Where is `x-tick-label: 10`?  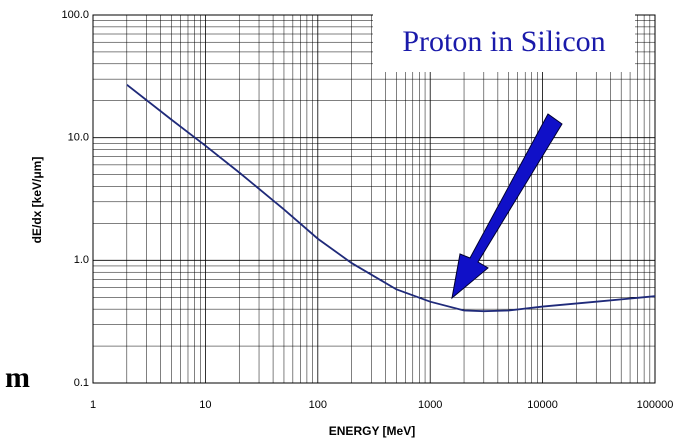 x-tick-label: 10 is located at coordinates (205, 405).